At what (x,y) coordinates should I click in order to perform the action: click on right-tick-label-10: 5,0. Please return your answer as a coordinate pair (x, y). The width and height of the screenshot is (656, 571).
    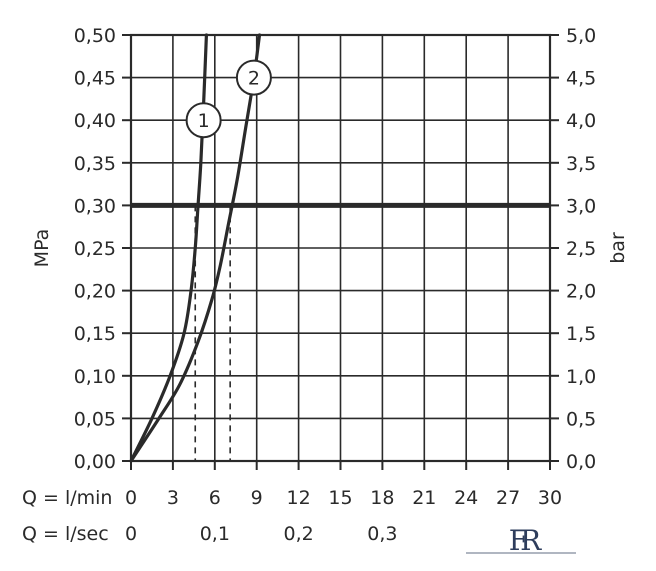
    Looking at the image, I should click on (581, 36).